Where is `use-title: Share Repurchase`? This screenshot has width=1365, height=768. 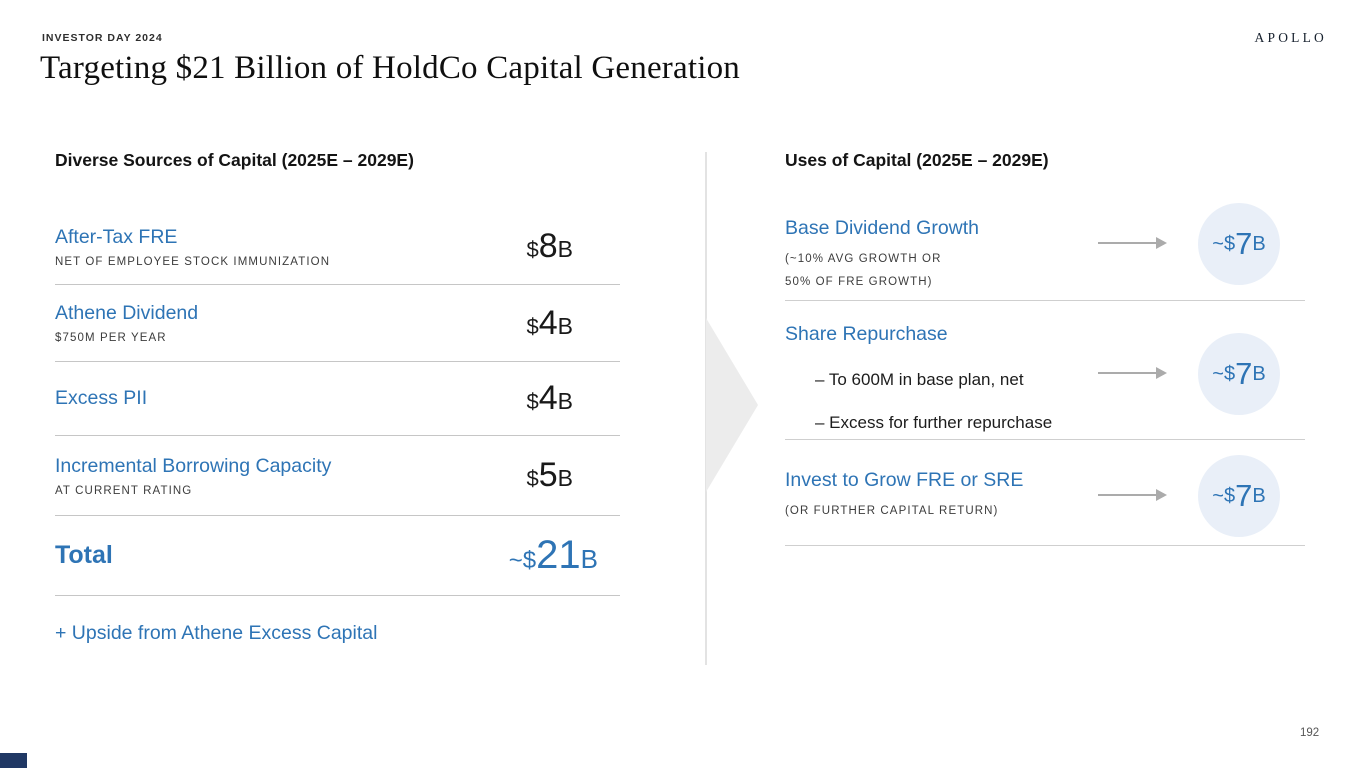
use-title: Share Repurchase is located at coordinates (866, 334).